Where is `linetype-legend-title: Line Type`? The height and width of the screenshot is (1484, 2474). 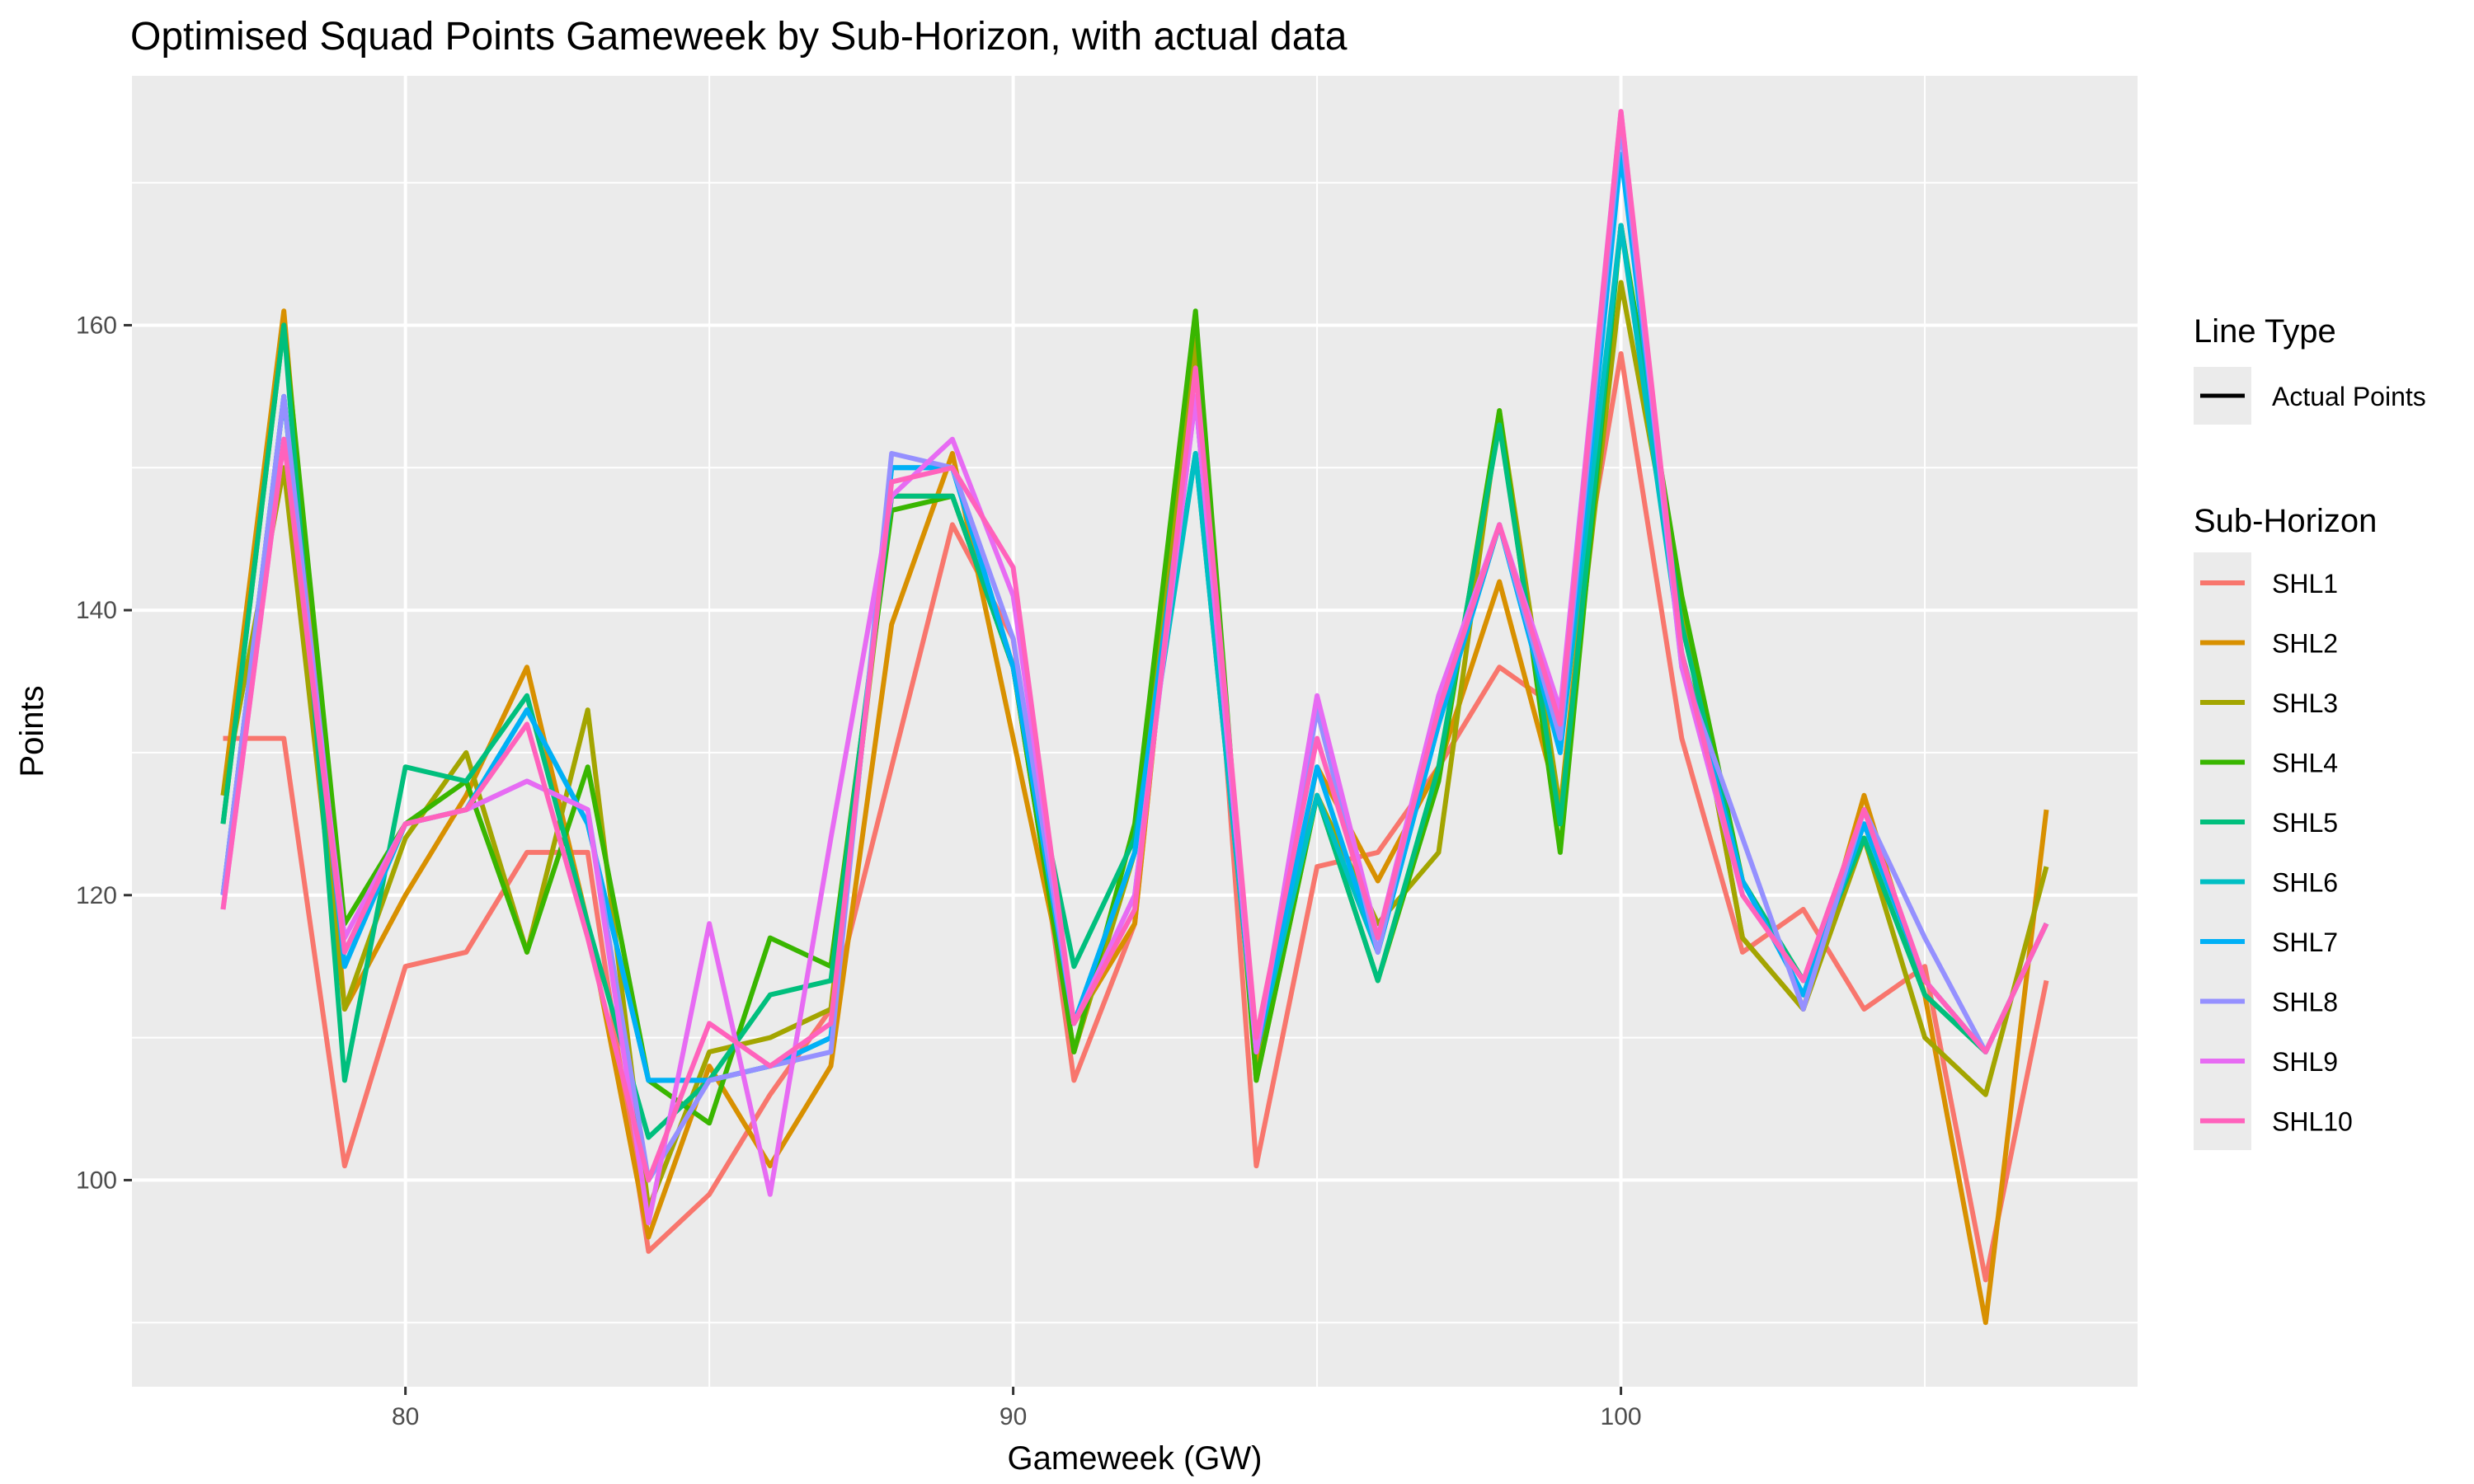 linetype-legend-title: Line Type is located at coordinates (2265, 331).